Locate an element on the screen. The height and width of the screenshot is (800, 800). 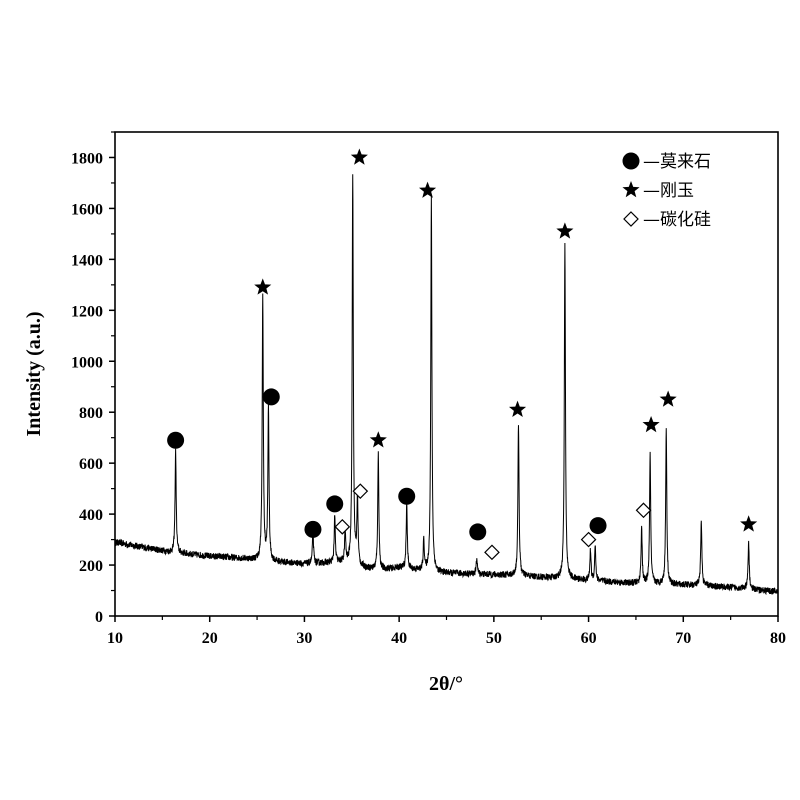
y-tick-label: 800 is located at coordinates (91, 413).